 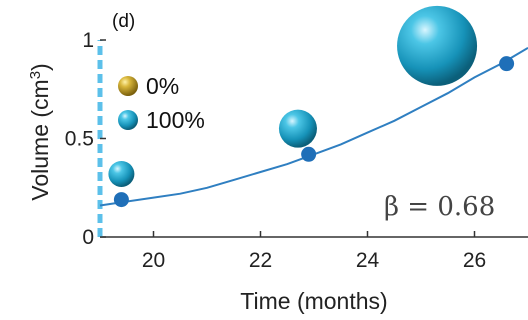 What do you see at coordinates (437, 45) in the screenshot?
I see `sphere-large` at bounding box center [437, 45].